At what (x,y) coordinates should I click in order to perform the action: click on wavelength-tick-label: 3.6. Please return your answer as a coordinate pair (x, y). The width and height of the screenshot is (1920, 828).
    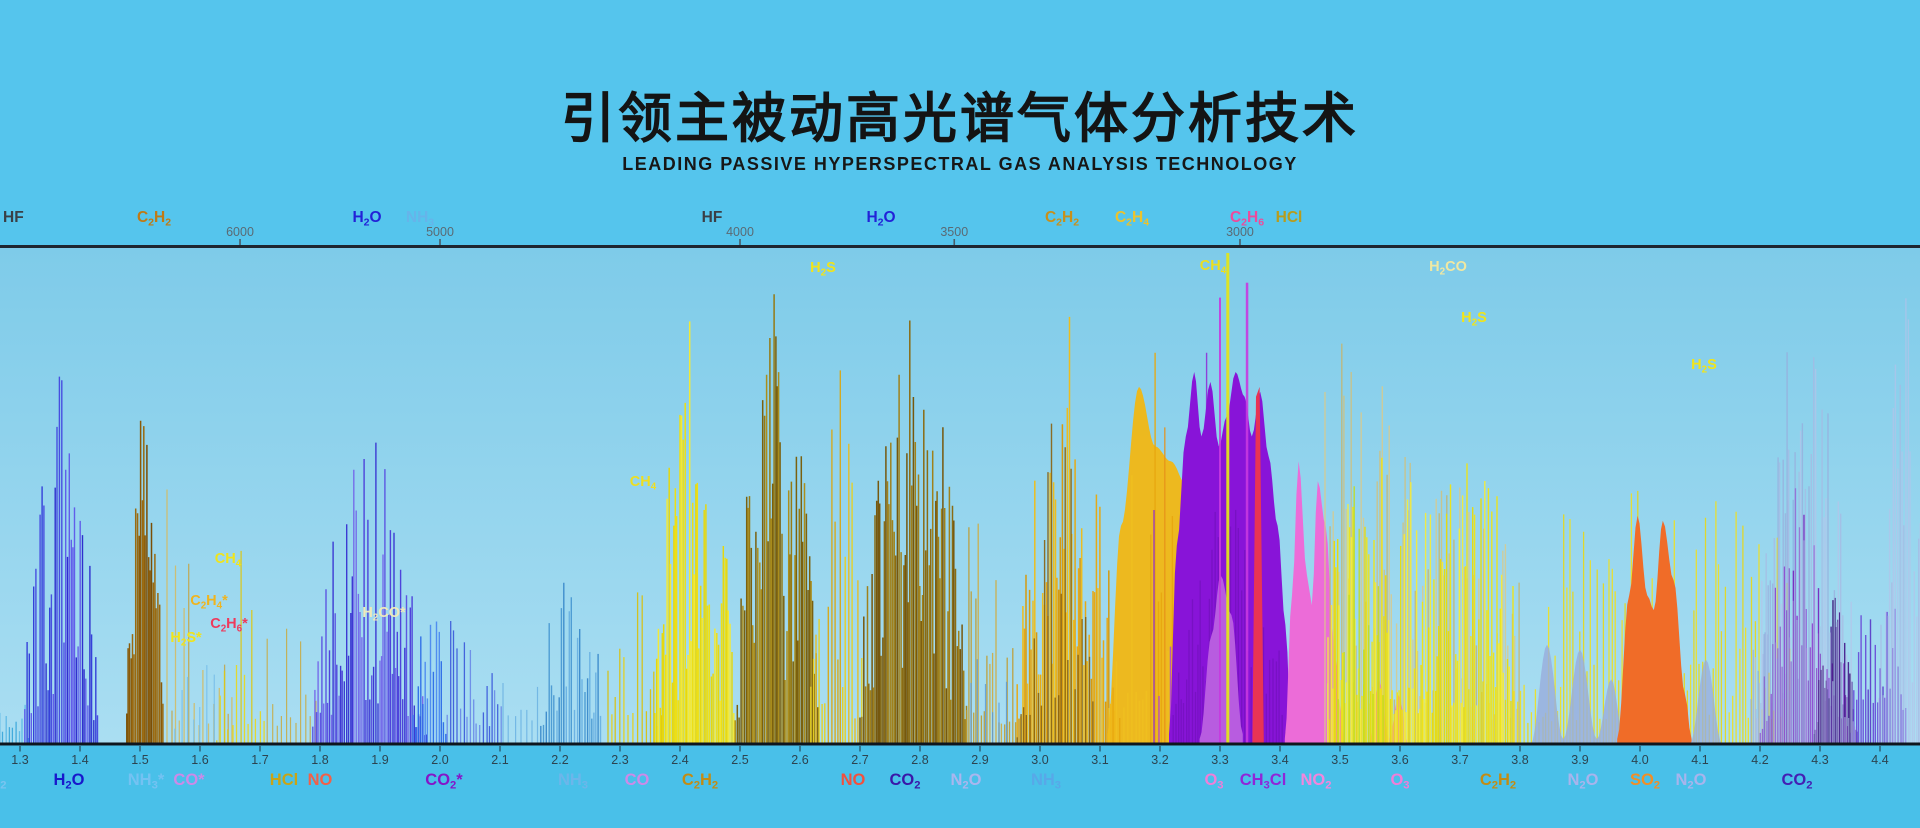
    Looking at the image, I should click on (1399, 760).